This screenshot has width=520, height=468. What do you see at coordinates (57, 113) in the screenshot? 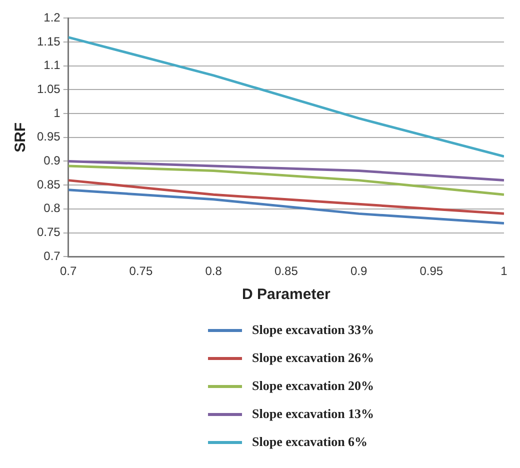
I see `y-tick-label: 1` at bounding box center [57, 113].